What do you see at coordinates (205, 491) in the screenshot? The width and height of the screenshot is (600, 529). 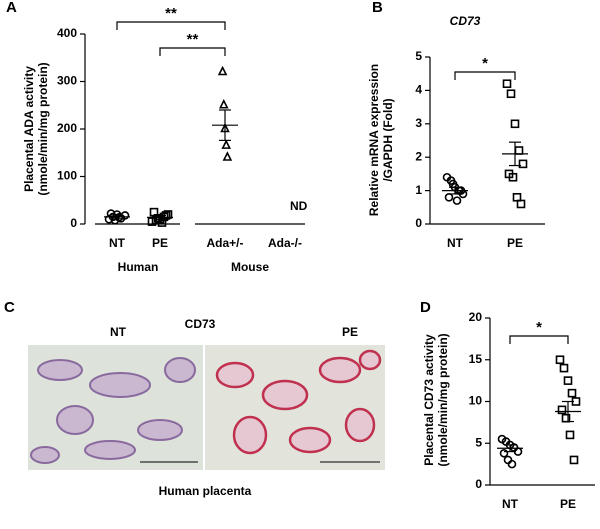 I see `image-caption: Human placenta` at bounding box center [205, 491].